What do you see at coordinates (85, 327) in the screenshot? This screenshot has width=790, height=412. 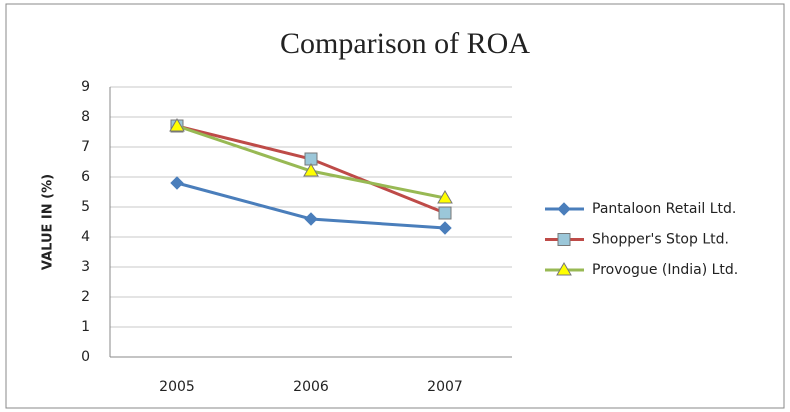 I see `y-tick-label: 1` at bounding box center [85, 327].